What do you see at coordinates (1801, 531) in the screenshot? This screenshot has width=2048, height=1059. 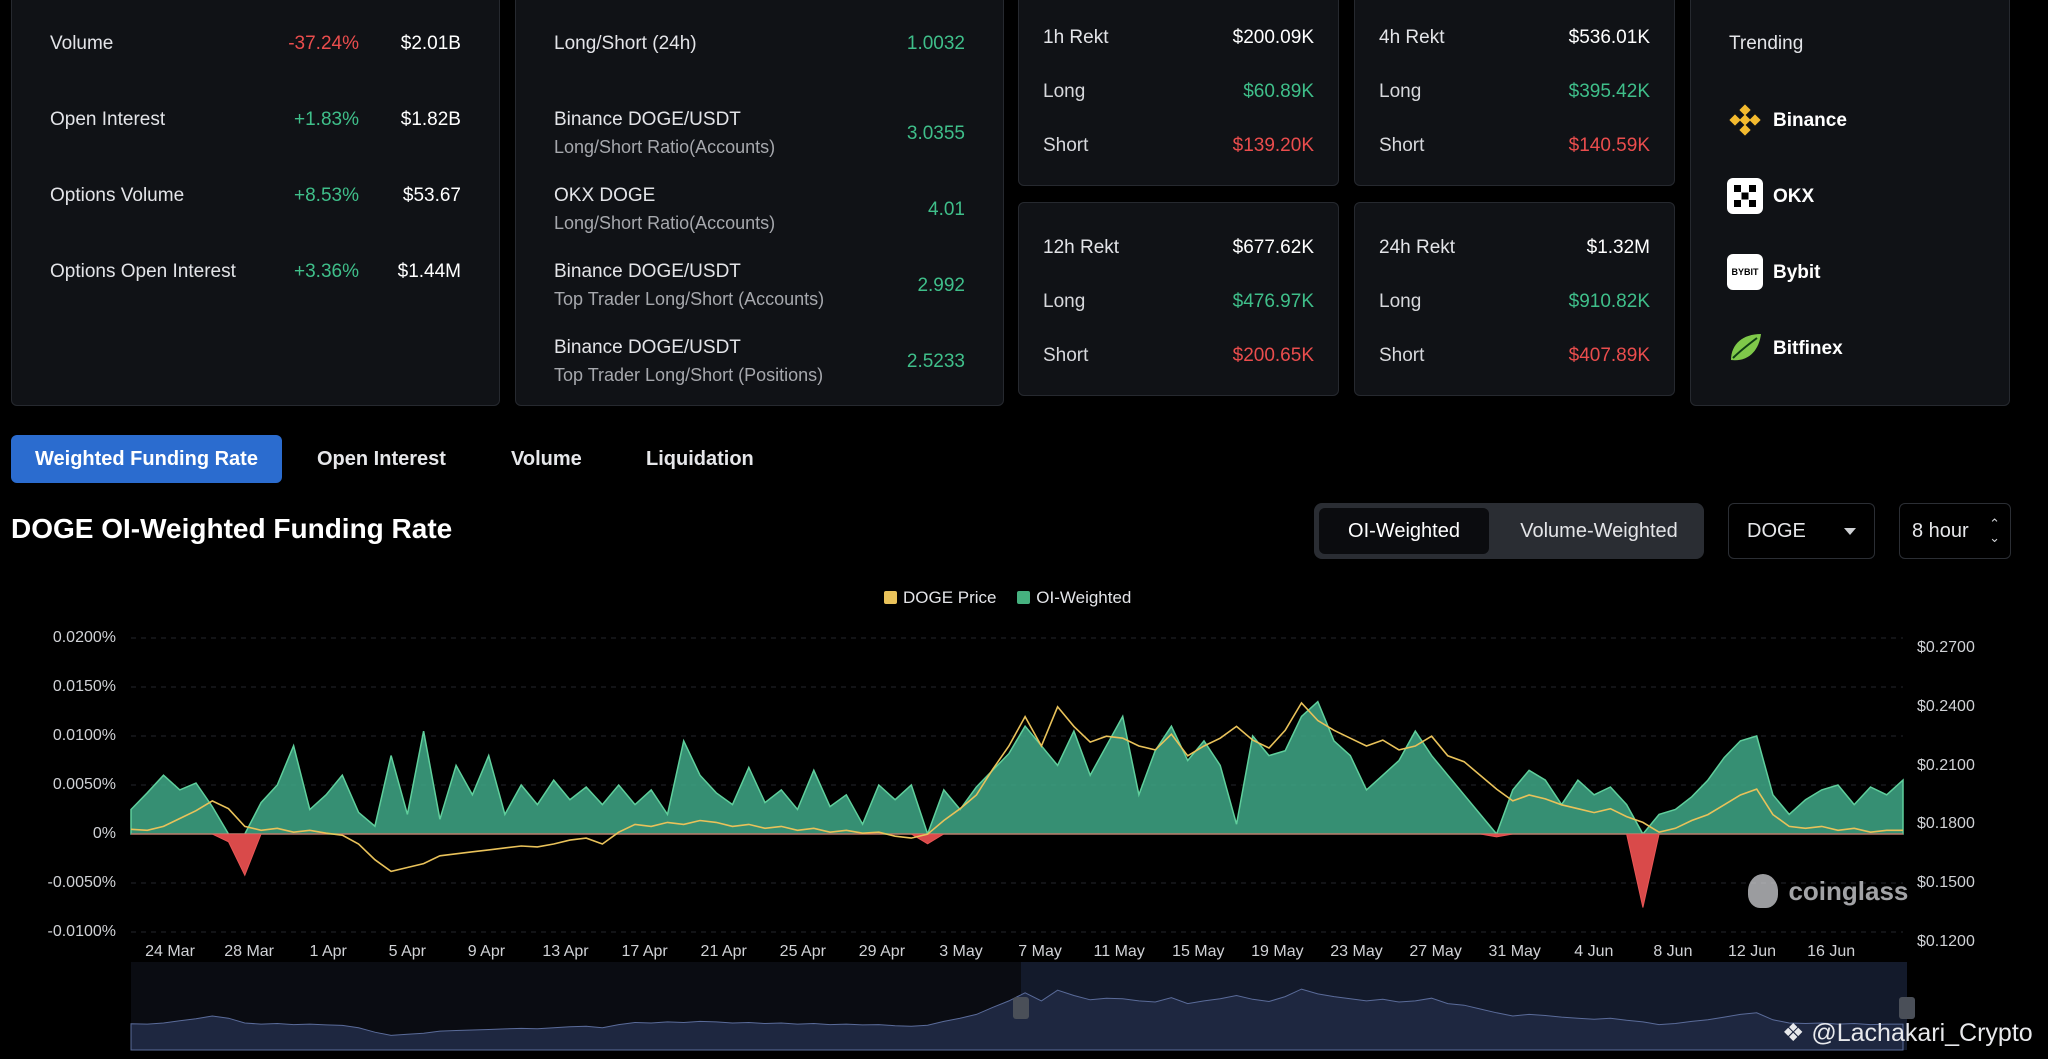 I see `coin-select: DOGE` at bounding box center [1801, 531].